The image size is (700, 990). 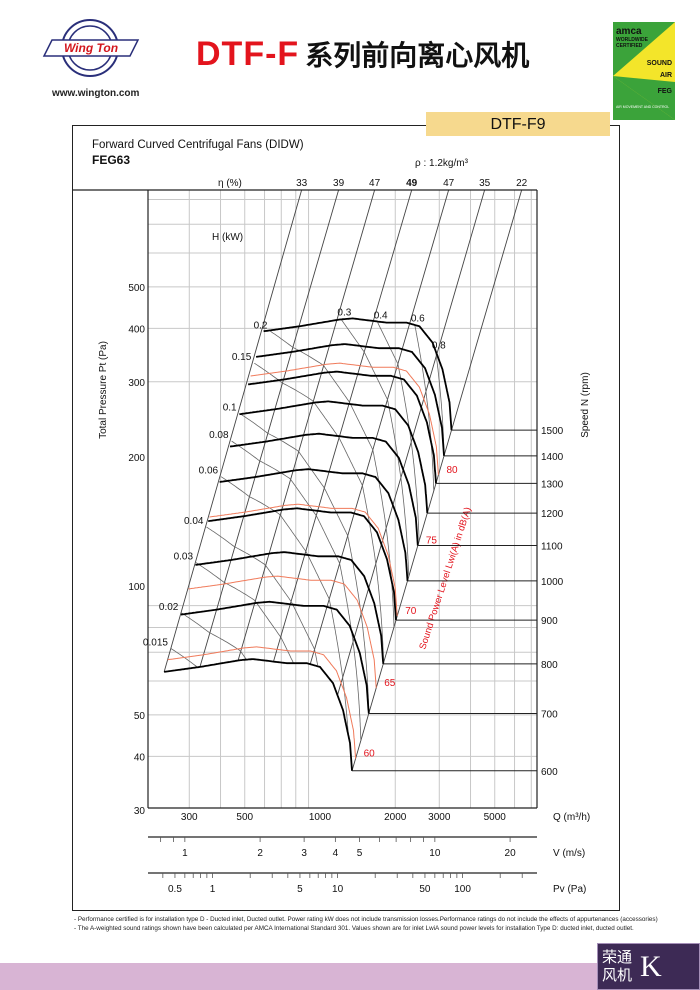 I want to click on velocity-tick-label: 10, so click(x=435, y=853).